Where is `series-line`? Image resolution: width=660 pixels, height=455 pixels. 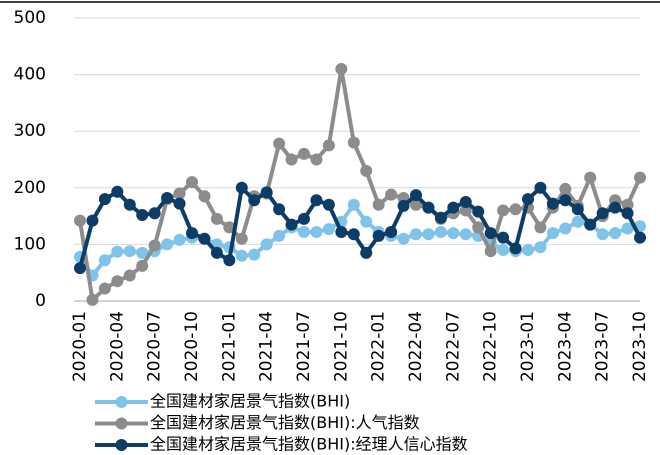 series-line is located at coordinates (359, 240).